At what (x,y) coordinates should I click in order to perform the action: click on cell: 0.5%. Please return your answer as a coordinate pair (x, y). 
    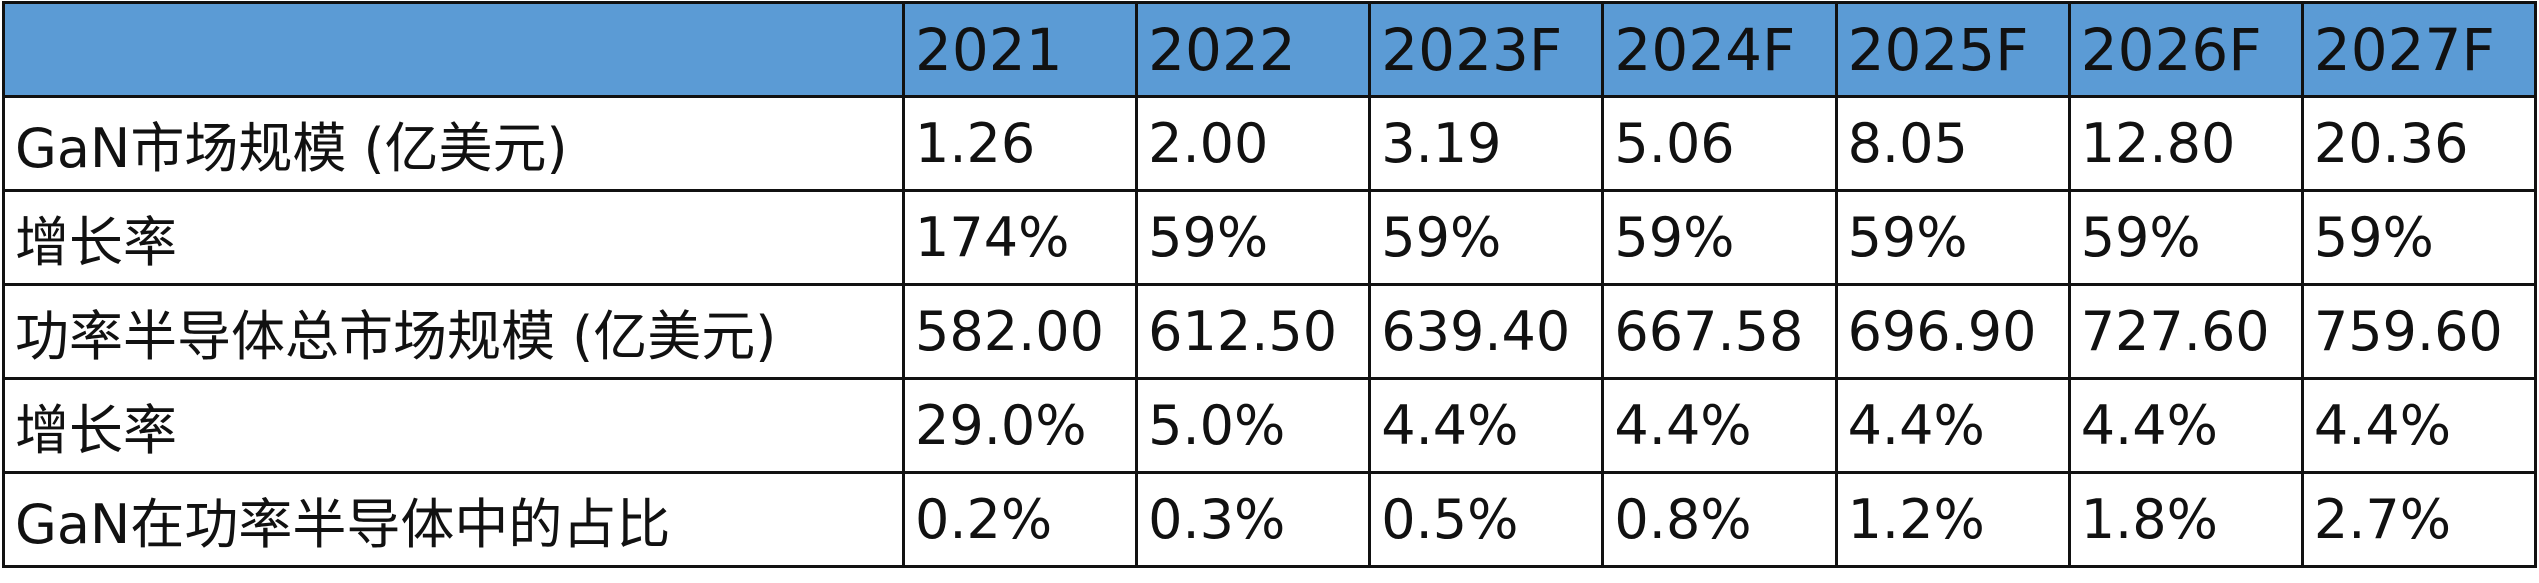
    Looking at the image, I should click on (1486, 519).